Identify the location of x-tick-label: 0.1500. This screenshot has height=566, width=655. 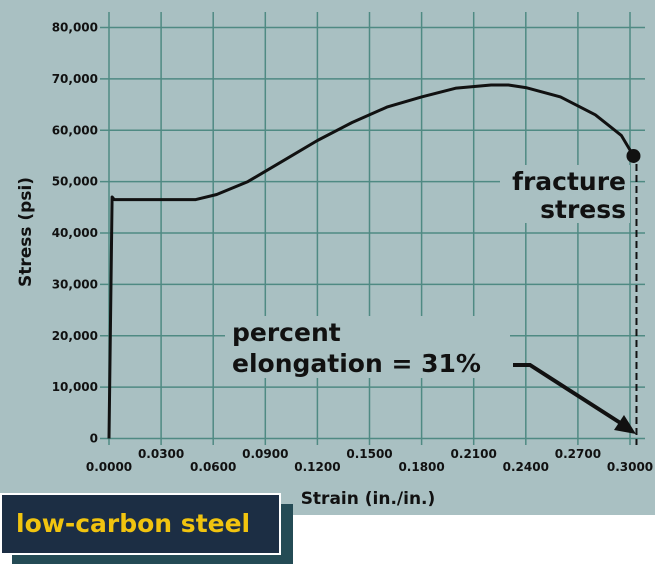
(369, 454).